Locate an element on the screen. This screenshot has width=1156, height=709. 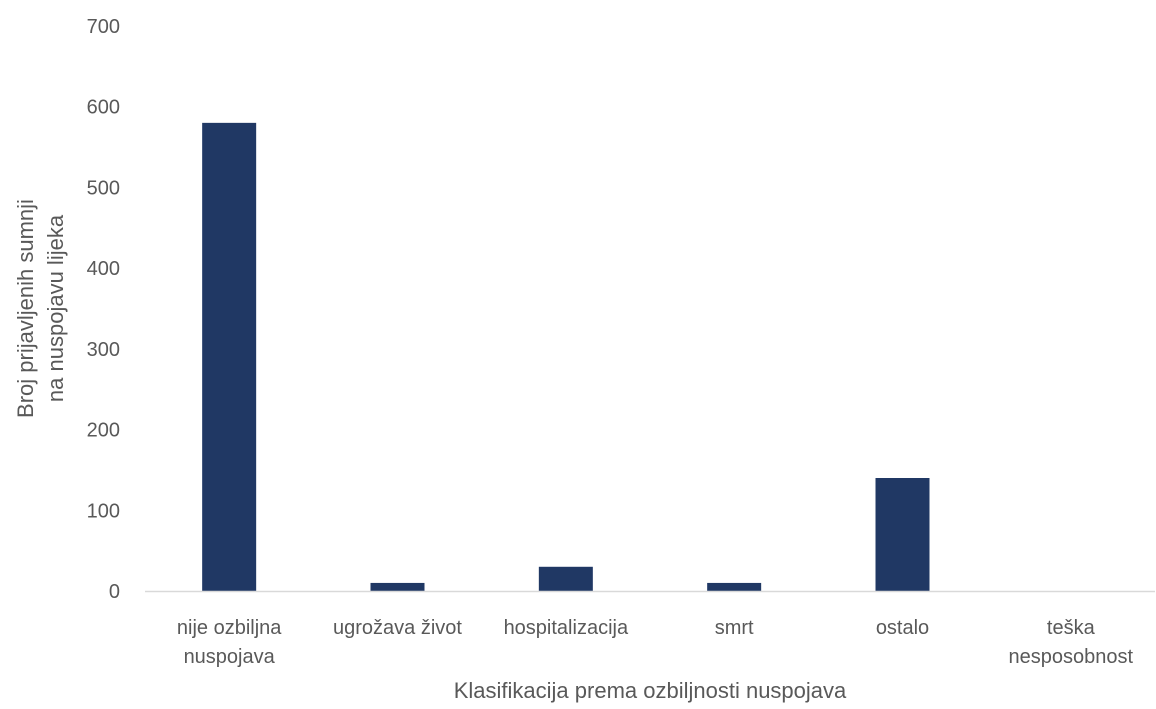
x-tick-label-line: ostalo is located at coordinates (902, 628).